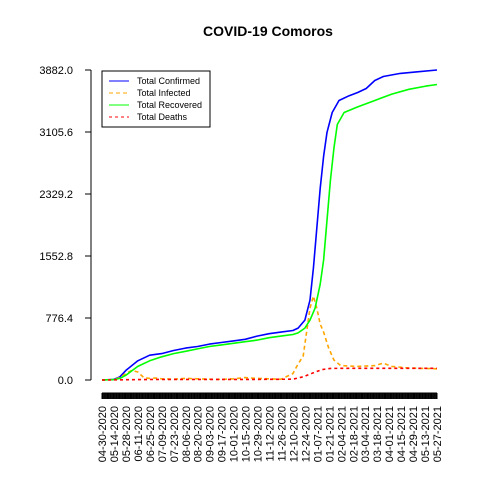 The width and height of the screenshot is (480, 480). What do you see at coordinates (56, 257) in the screenshot?
I see `y-tick-label: 1552.8` at bounding box center [56, 257].